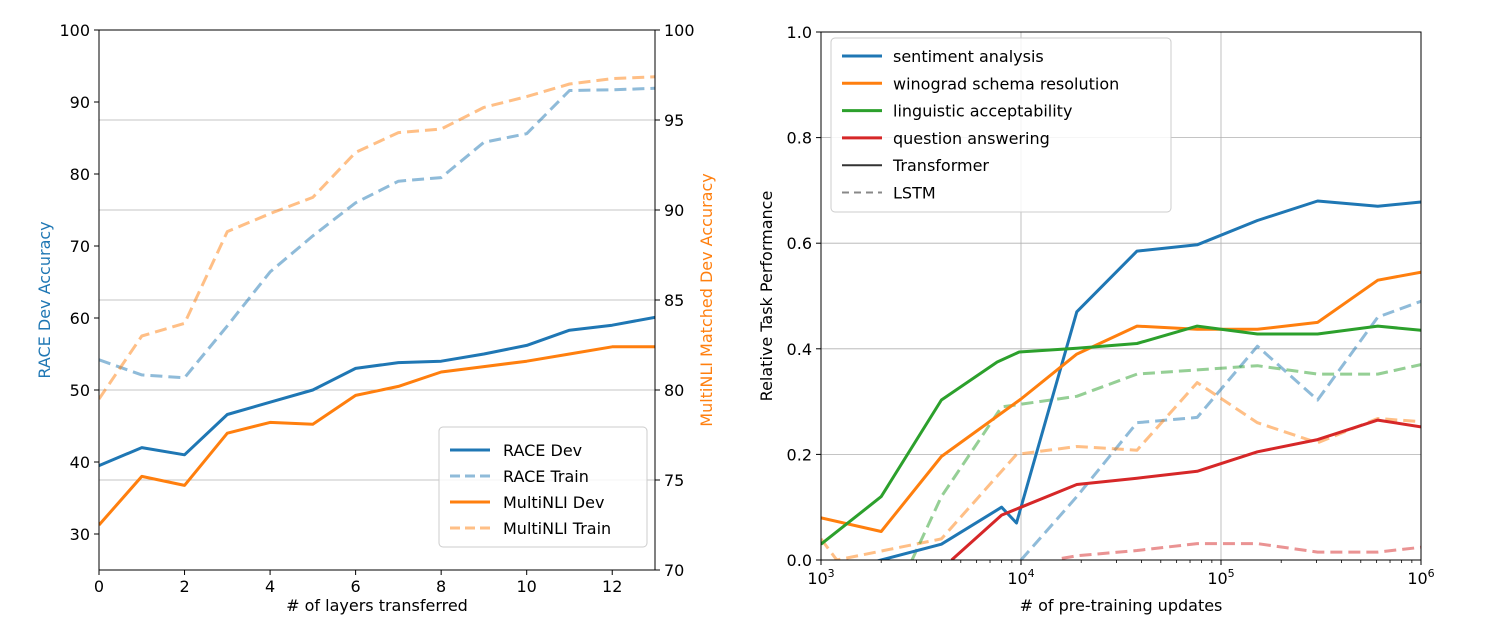  Describe the element at coordinates (799, 560) in the screenshot. I see `y-tick-label: 0.0` at that location.